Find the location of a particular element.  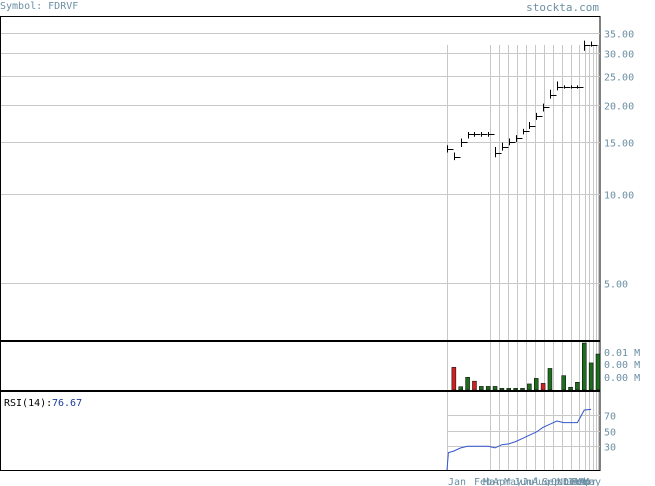

header-symbol: Symbol: FDRVF is located at coordinates (39, 6).